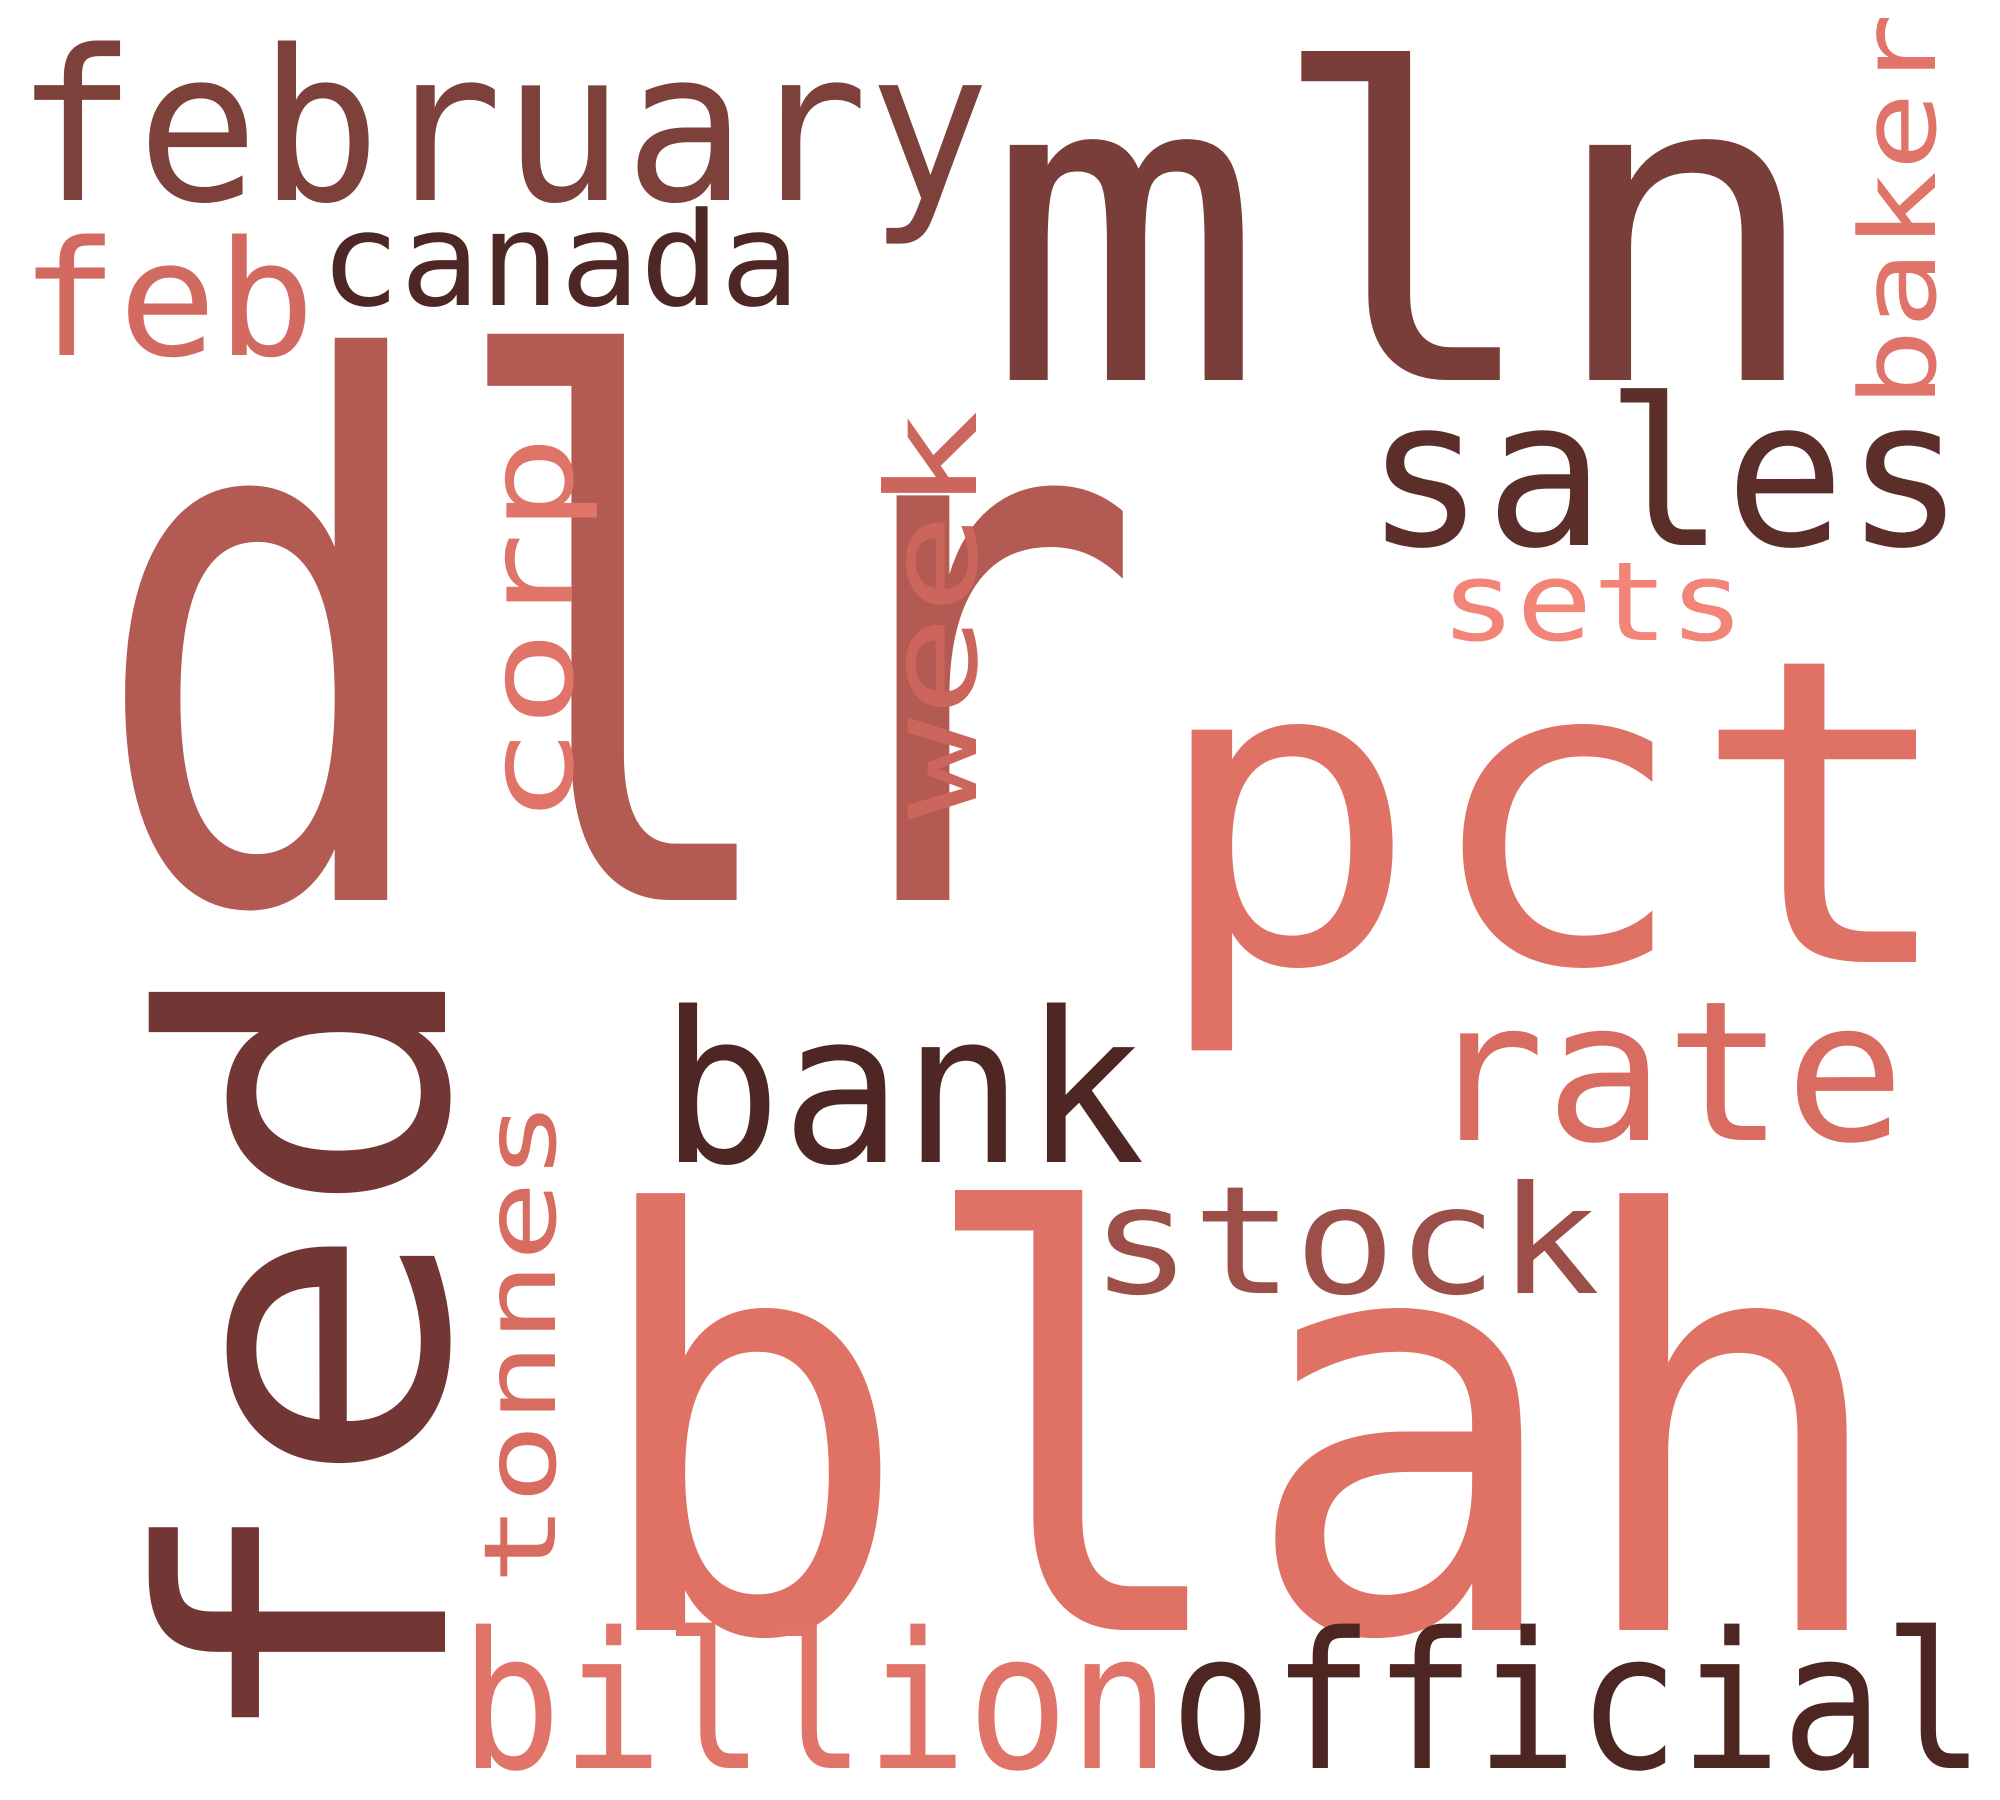  What do you see at coordinates (560, 260) in the screenshot?
I see `word-canada: canada` at bounding box center [560, 260].